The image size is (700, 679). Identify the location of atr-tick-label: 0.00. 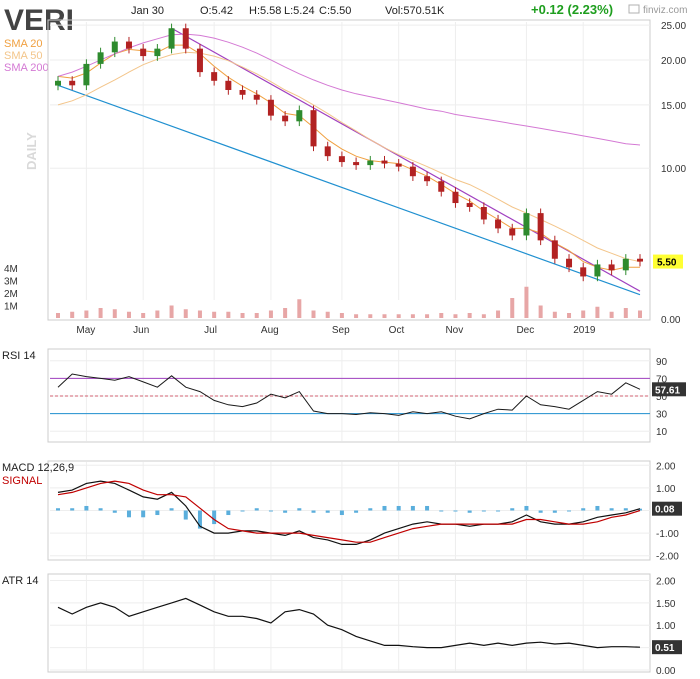
(666, 671).